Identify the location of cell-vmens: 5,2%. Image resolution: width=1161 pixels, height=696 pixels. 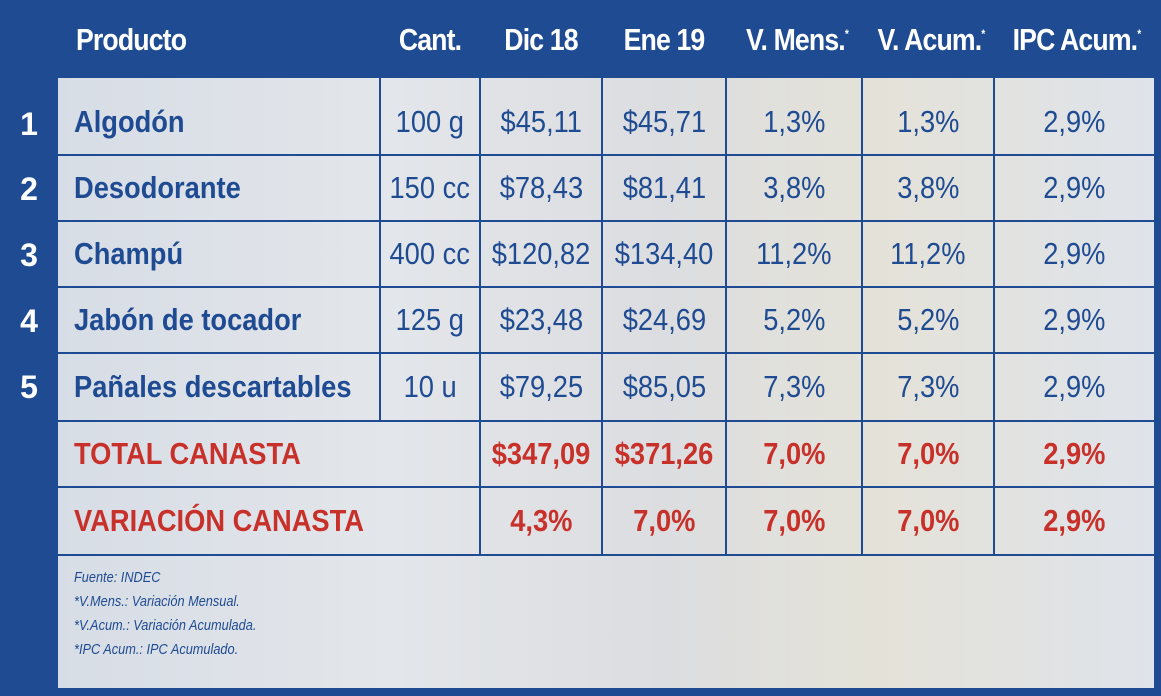
(794, 319).